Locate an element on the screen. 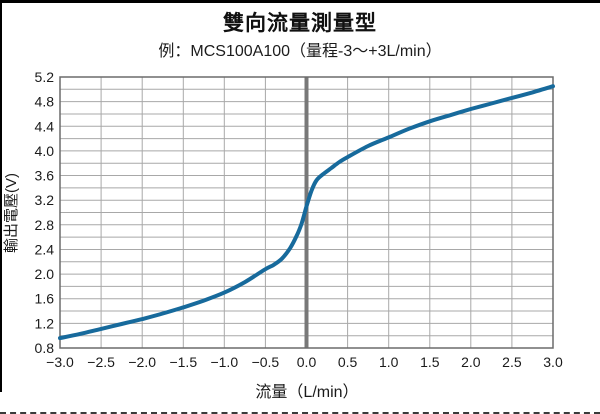  y-tick-label: 3.6 is located at coordinates (45, 176).